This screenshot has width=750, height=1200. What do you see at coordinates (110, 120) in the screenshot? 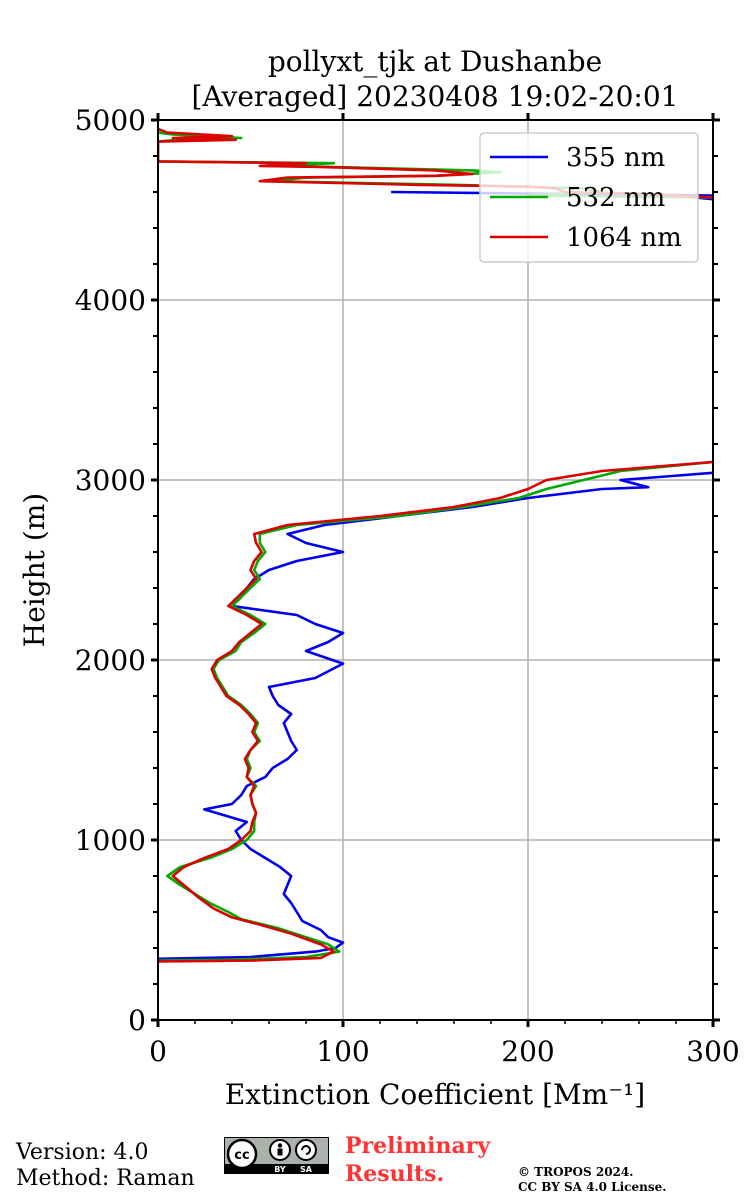
I see `y-tick-label: 5000` at bounding box center [110, 120].